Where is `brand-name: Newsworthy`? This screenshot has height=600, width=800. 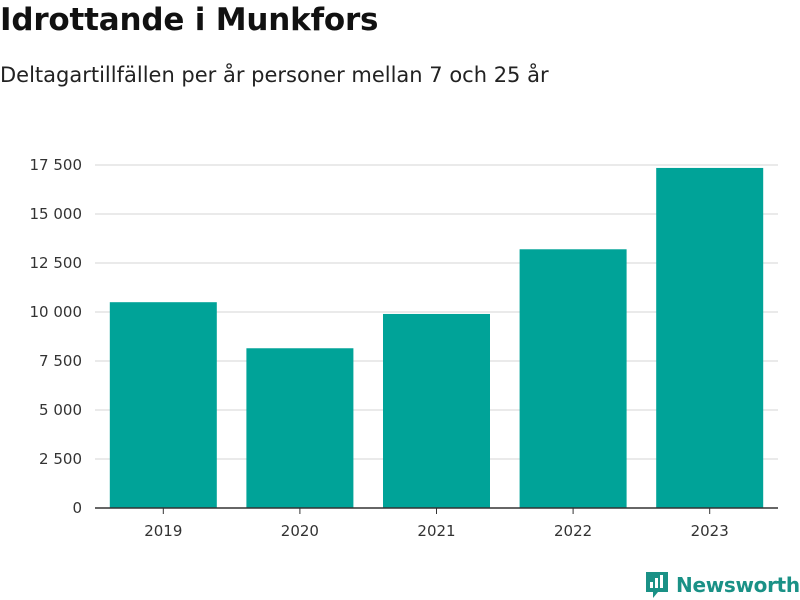
brand-name: Newsworthy is located at coordinates (738, 585).